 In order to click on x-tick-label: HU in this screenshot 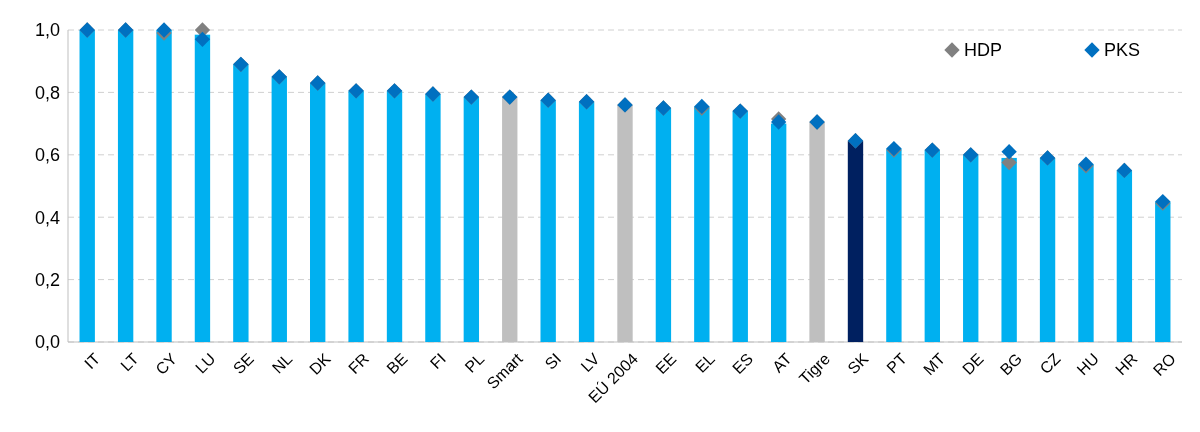, I will do `click(1088, 364)`.